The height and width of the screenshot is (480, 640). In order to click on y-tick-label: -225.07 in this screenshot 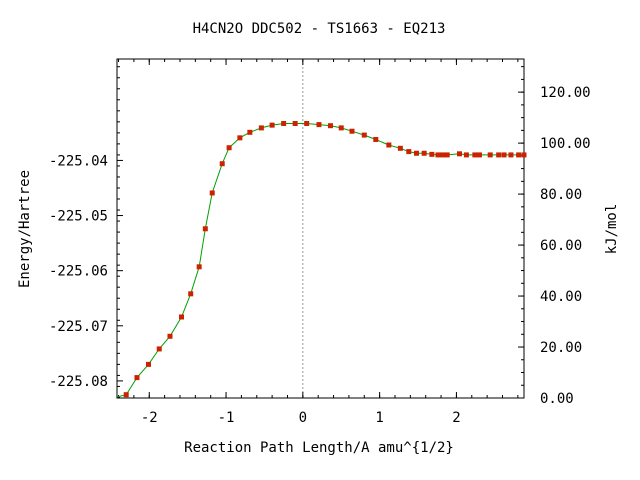, I will do `click(78, 327)`.